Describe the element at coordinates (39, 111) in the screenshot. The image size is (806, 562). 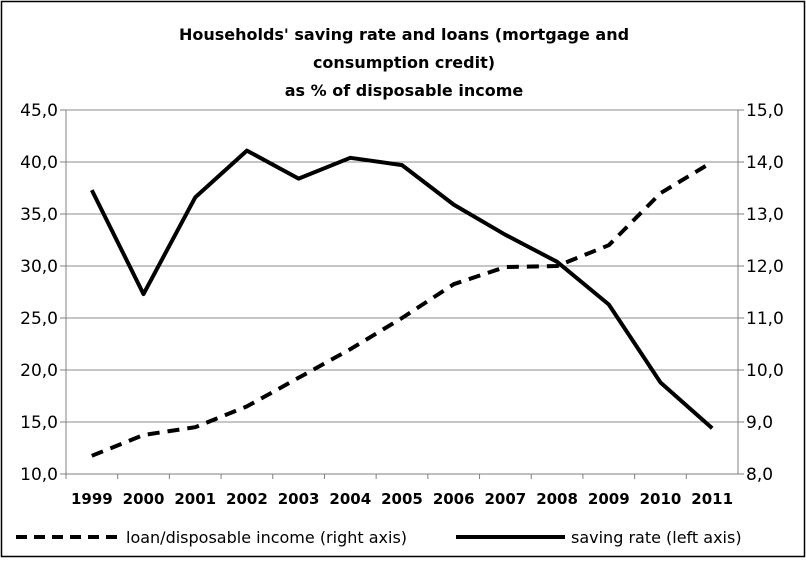
I see `left-axis-tick-label: 45,0` at that location.